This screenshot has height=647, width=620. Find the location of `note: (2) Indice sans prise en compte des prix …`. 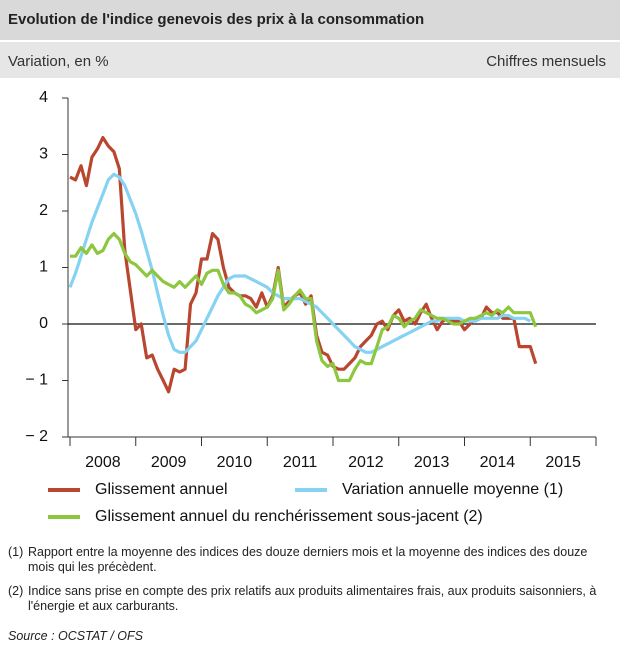

note: (2) Indice sans prise en compte des prix … is located at coordinates (308, 599).